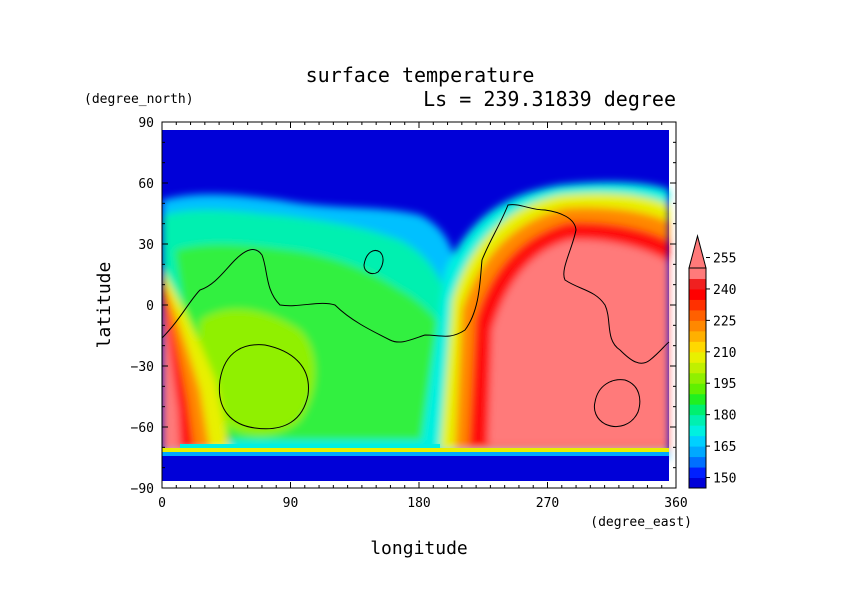 The image size is (842, 595). What do you see at coordinates (724, 416) in the screenshot?
I see `colorbar-tick-label: 180` at bounding box center [724, 416].